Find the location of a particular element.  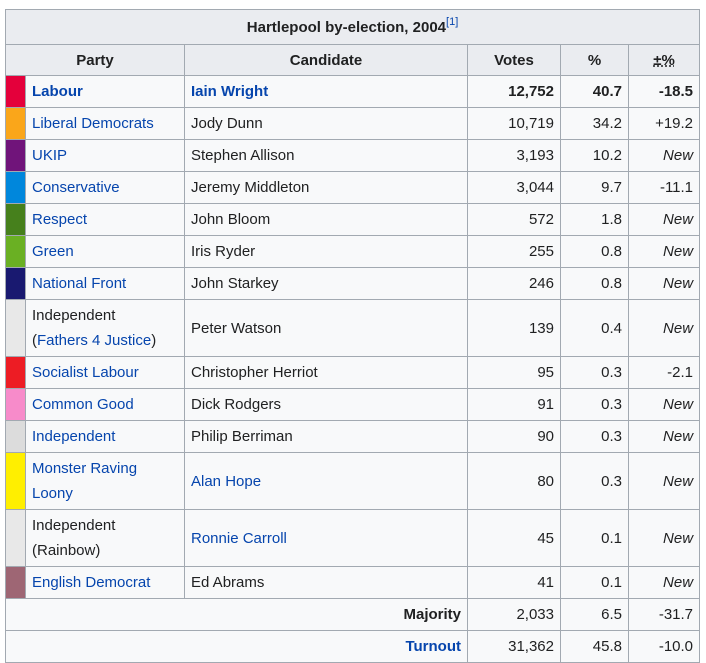

candidate-cell: John Bloom is located at coordinates (326, 219).